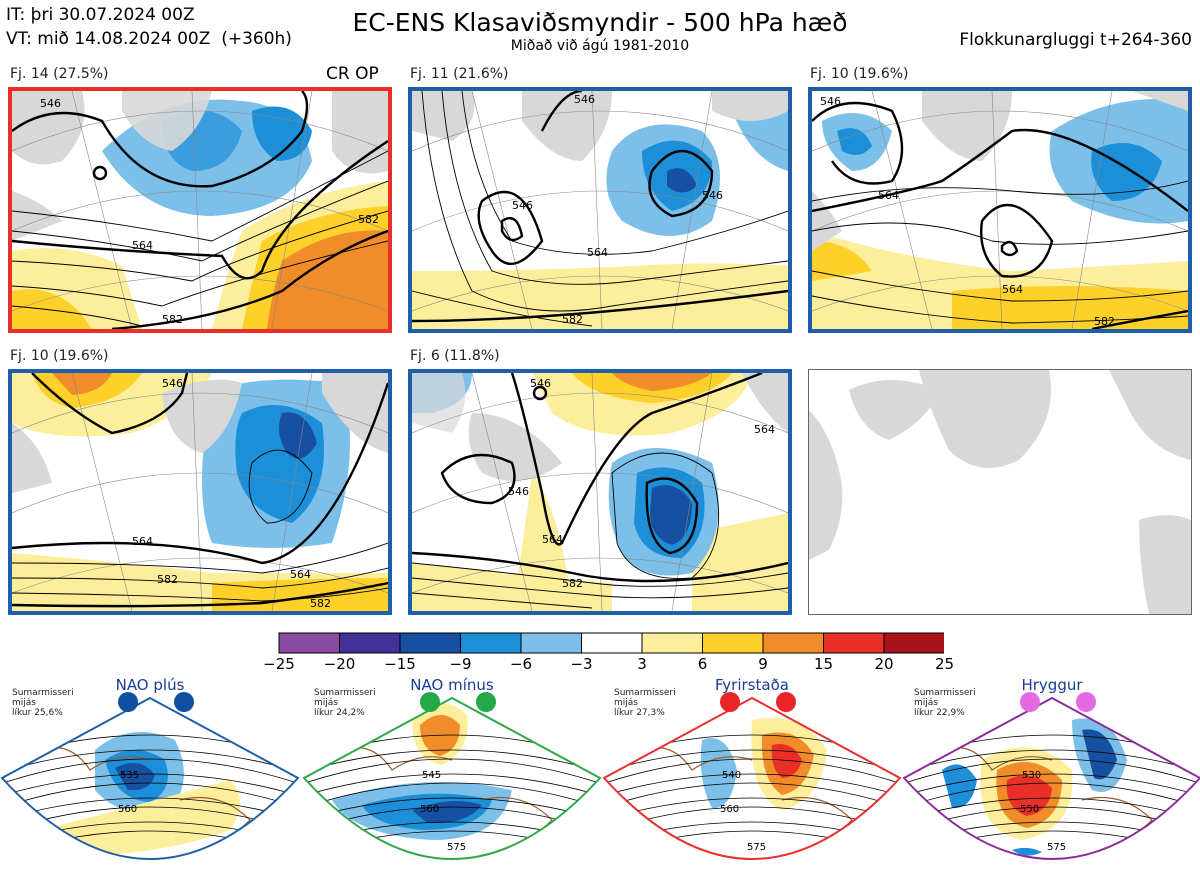  Describe the element at coordinates (1075, 40) in the screenshot. I see `classification-window: Flokkunargluggi t+264-360` at that location.